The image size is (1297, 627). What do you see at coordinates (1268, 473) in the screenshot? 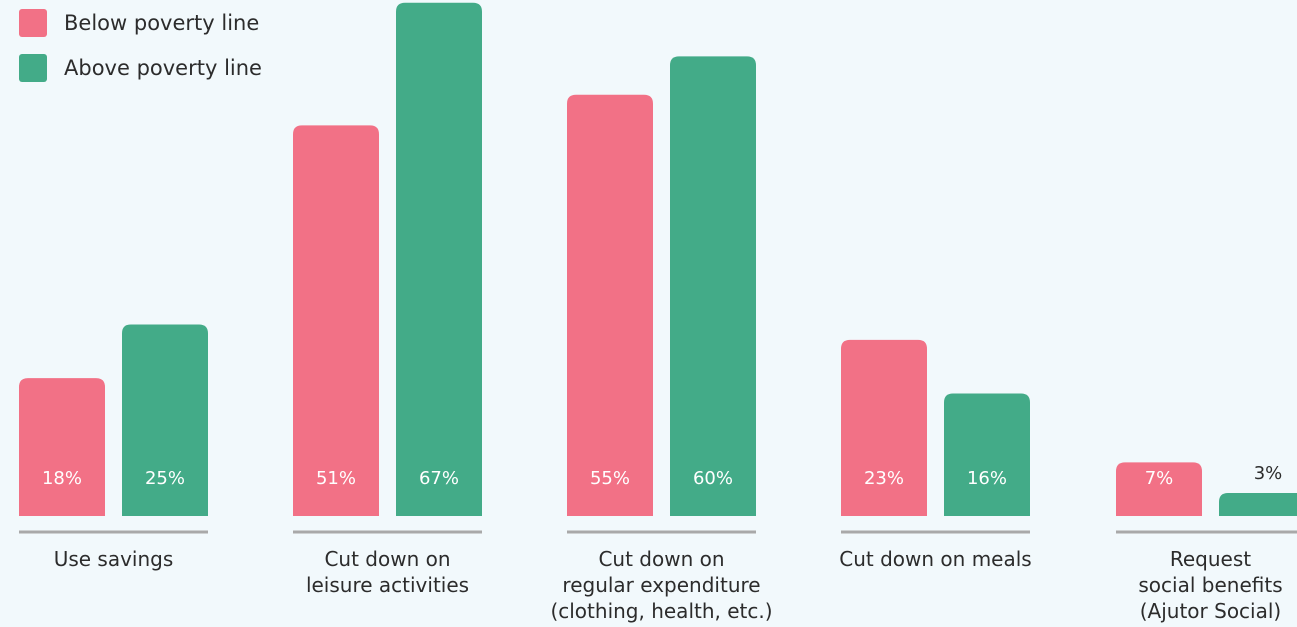
I see `bar-label-1-4: 3%` at bounding box center [1268, 473].